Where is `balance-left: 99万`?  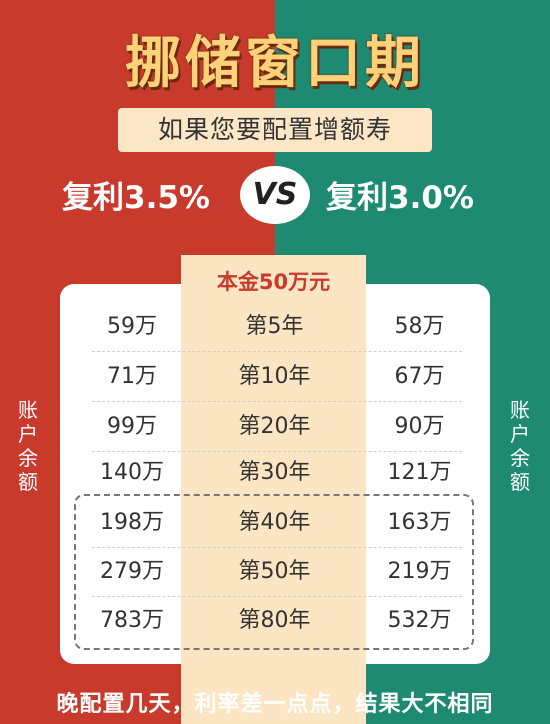
balance-left: 99万 is located at coordinates (132, 426).